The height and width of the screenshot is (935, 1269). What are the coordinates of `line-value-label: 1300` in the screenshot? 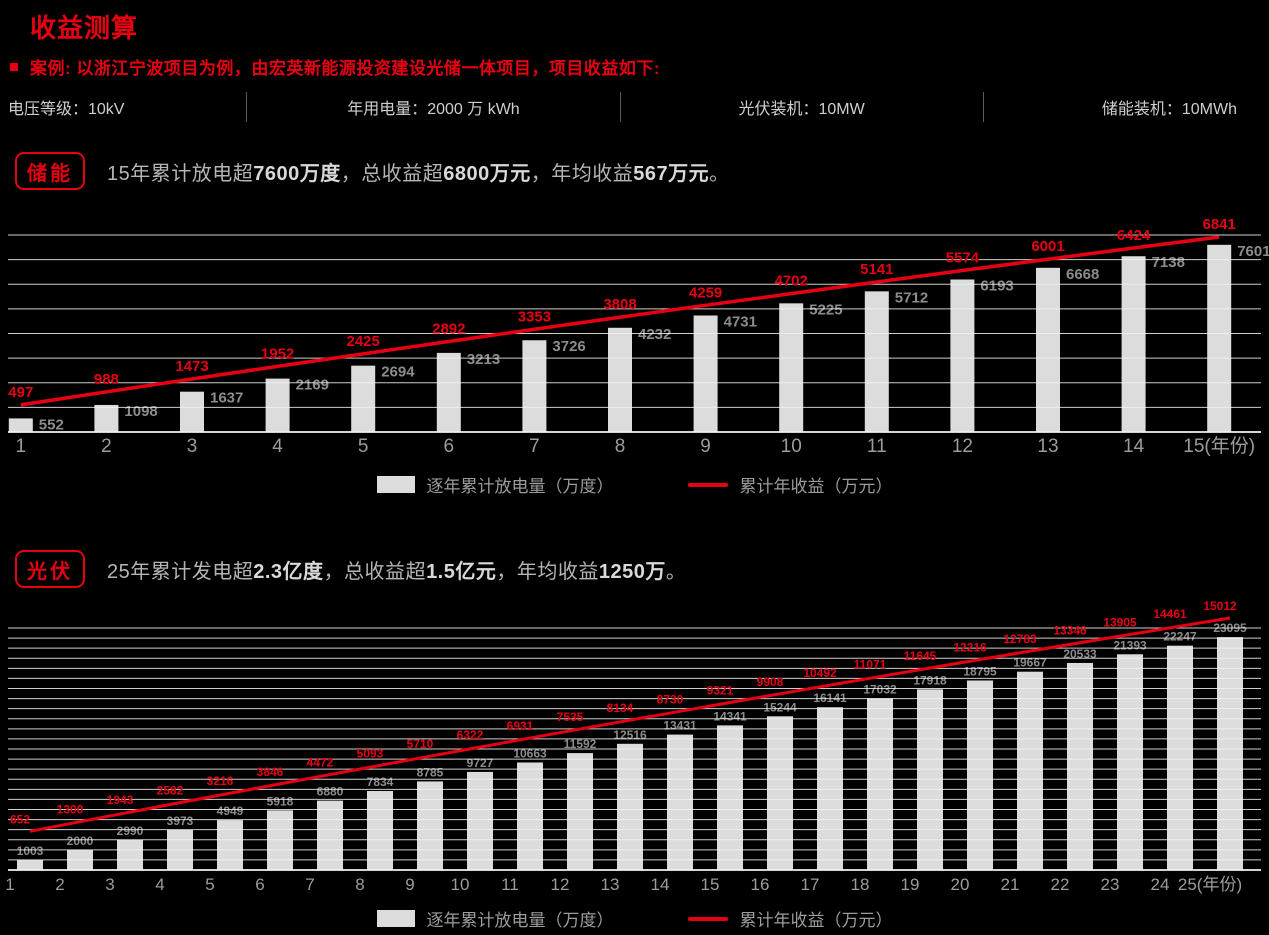 It's located at (70, 810).